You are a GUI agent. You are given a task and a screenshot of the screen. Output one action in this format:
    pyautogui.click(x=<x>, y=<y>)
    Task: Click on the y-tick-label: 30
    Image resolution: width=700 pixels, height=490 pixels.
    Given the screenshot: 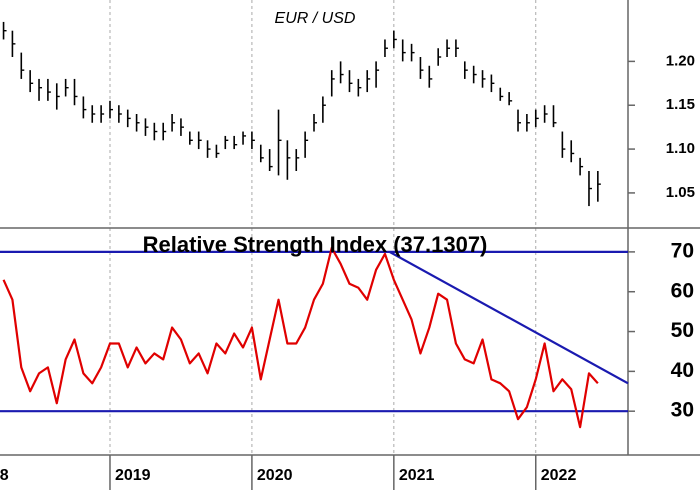 What is the action you would take?
    pyautogui.click(x=682, y=410)
    